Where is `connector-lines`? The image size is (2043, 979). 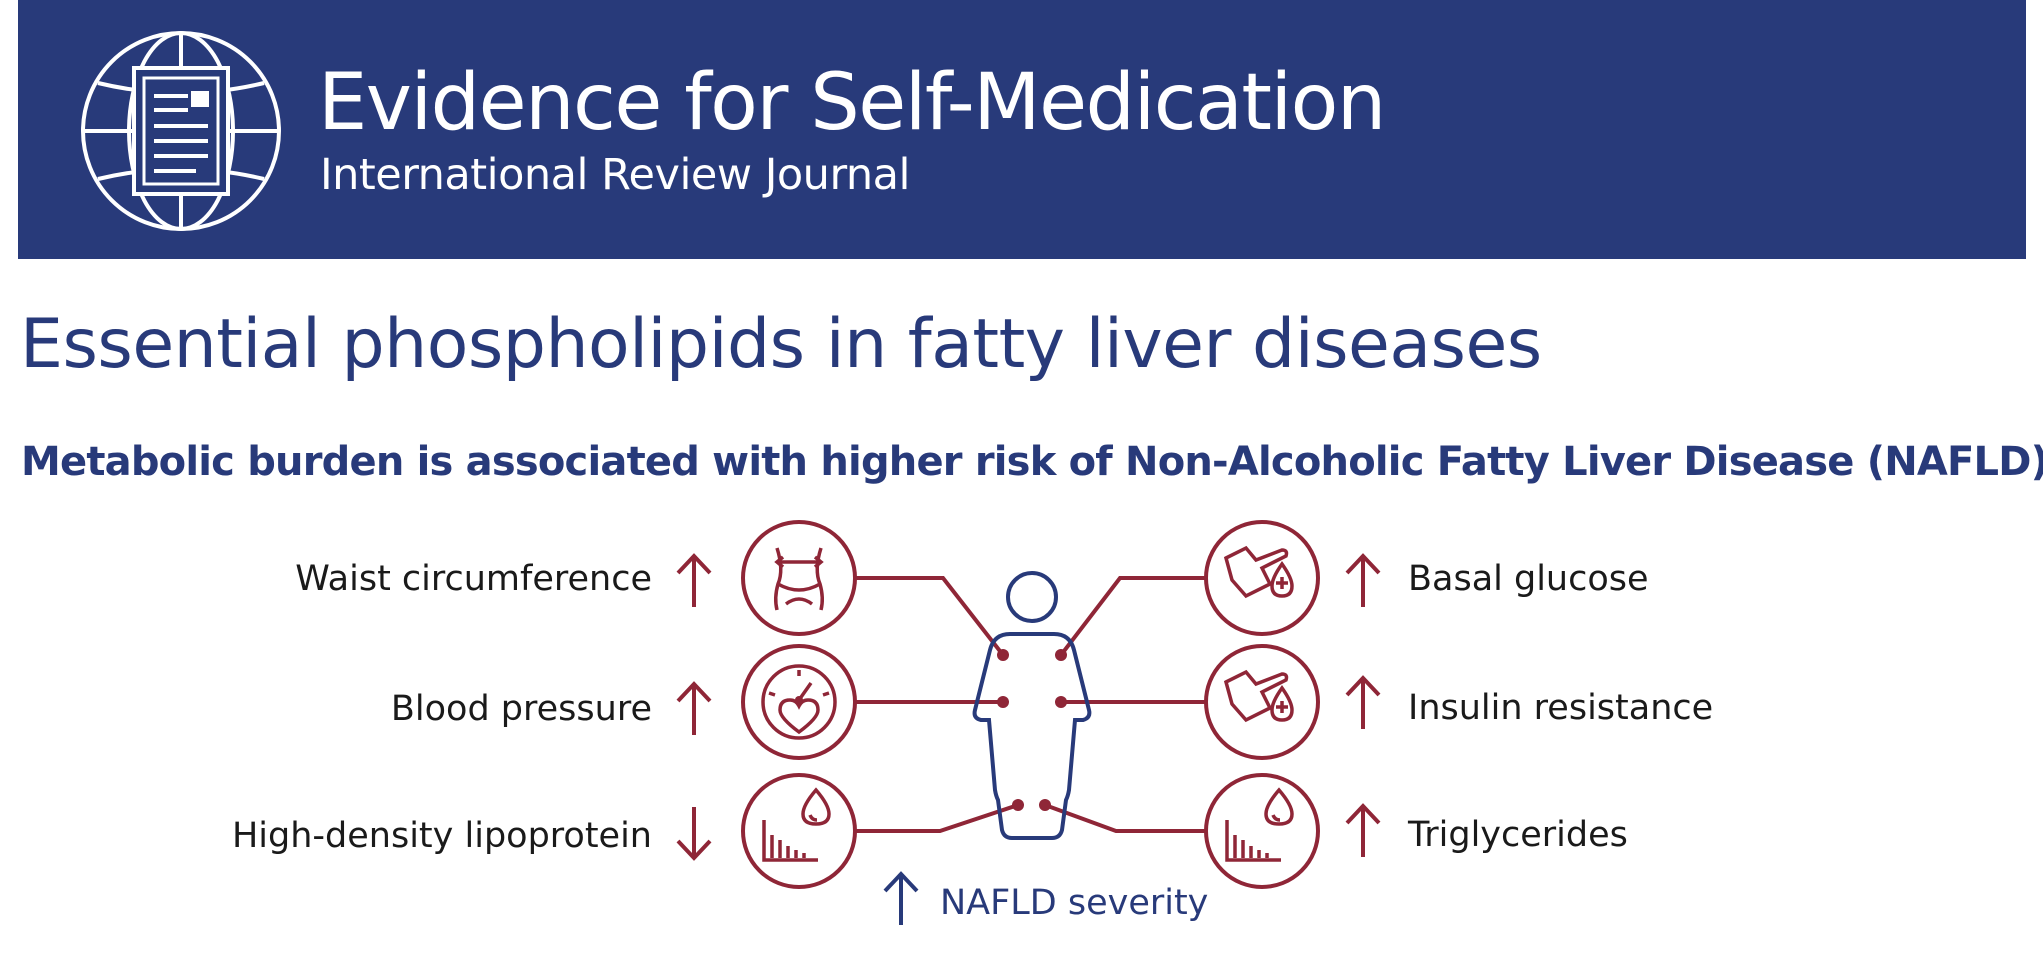
connector-lines is located at coordinates (1030, 704).